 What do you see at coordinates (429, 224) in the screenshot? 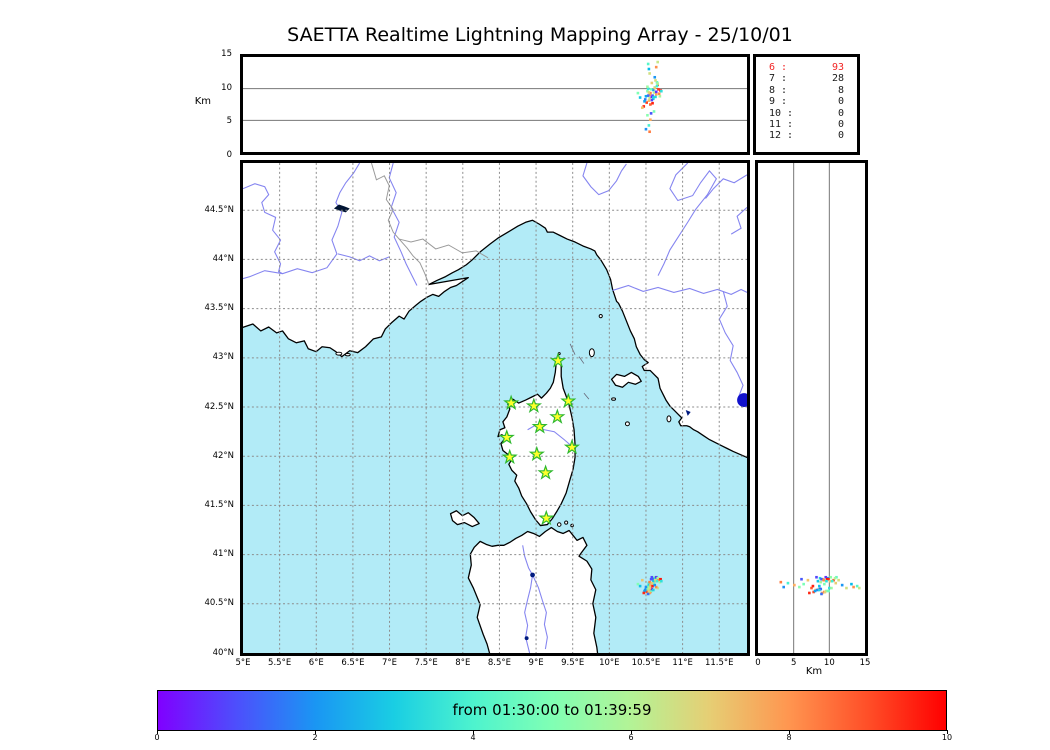
I see `country-border-line` at bounding box center [429, 224].